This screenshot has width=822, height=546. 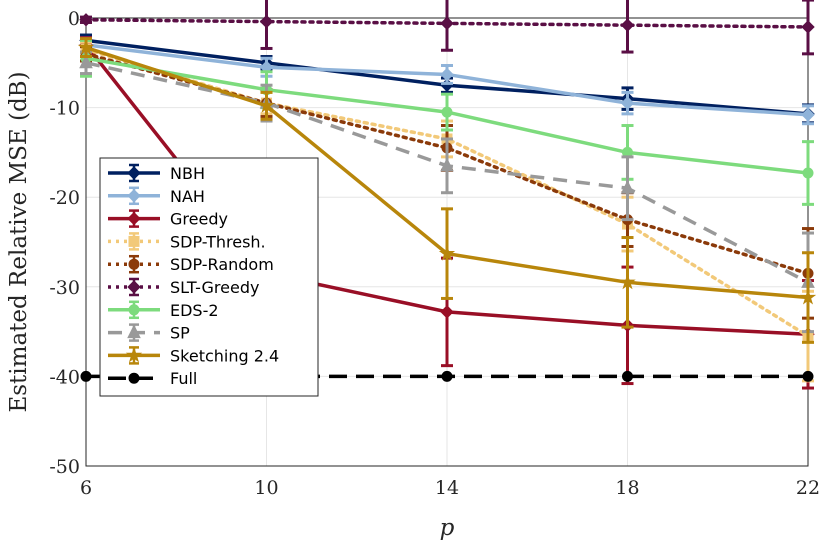 What do you see at coordinates (180, 333) in the screenshot?
I see `legend-label-sp: SP` at bounding box center [180, 333].